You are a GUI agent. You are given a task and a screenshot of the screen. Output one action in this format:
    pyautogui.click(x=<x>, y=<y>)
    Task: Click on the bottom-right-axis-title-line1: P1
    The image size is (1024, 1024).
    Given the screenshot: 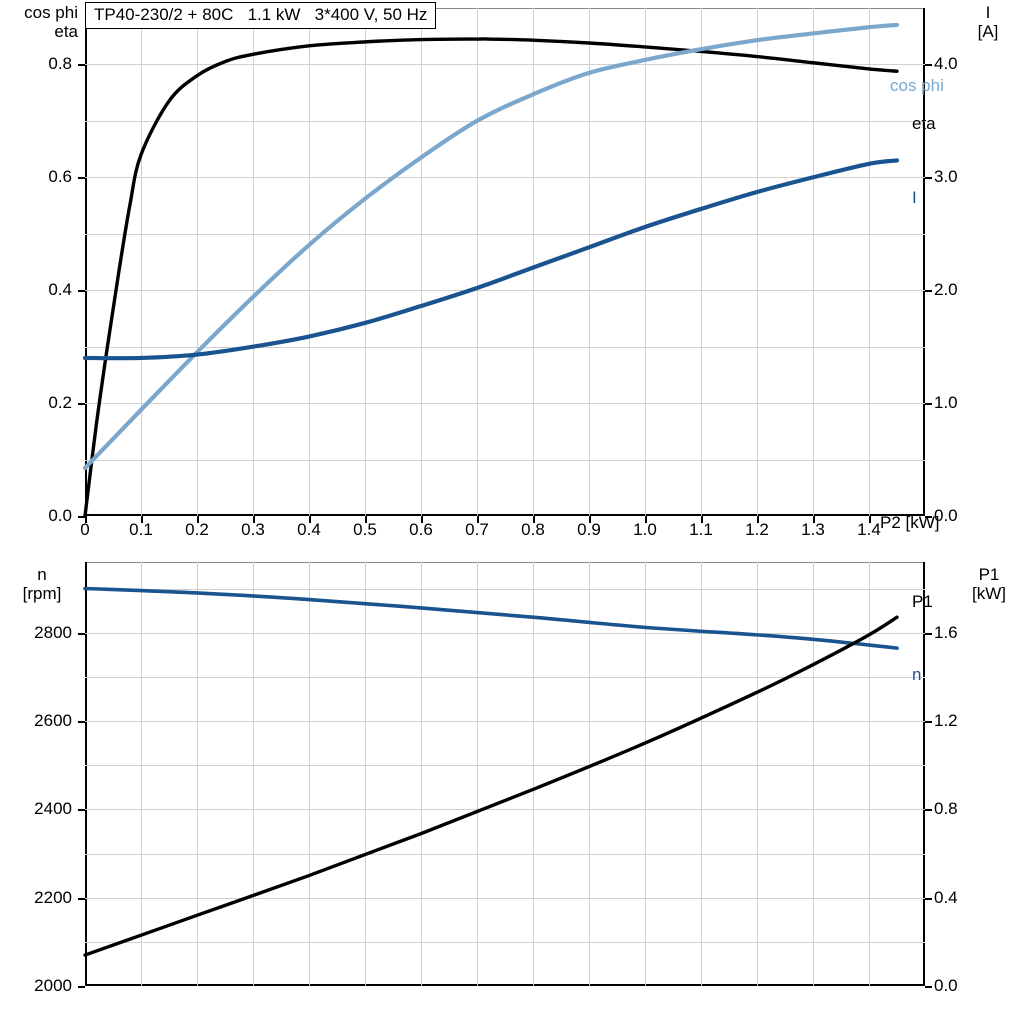 What is the action you would take?
    pyautogui.click(x=989, y=574)
    